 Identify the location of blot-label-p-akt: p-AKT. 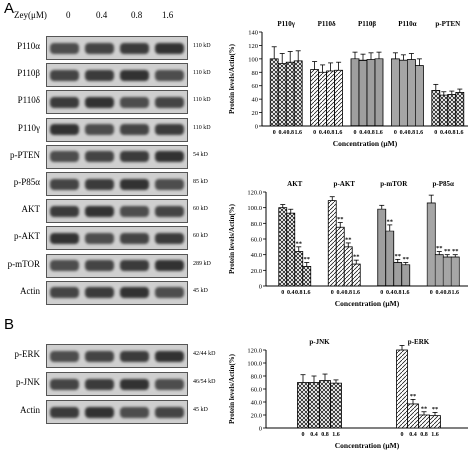
(27, 236).